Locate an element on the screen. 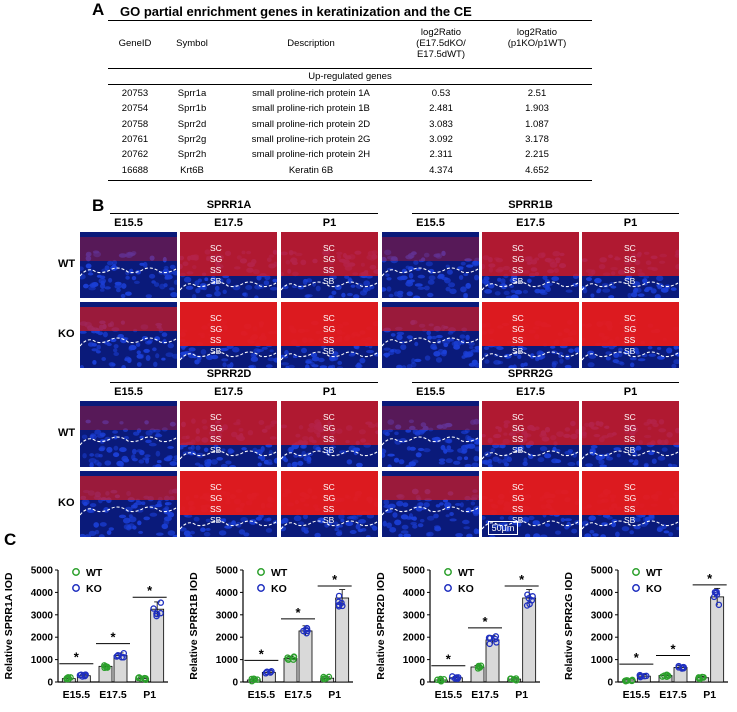 This screenshot has width=737, height=712. table-header-2: Description is located at coordinates (311, 43).